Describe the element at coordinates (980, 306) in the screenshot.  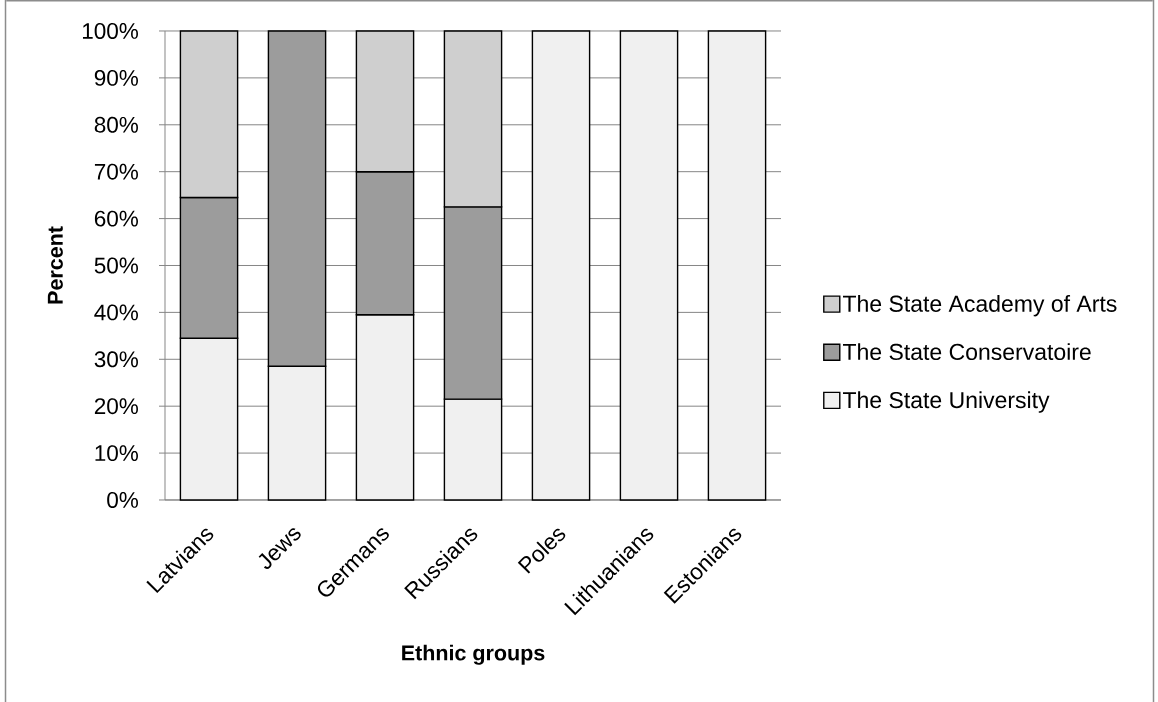
I see `legend-label: The State Academy of Arts` at that location.